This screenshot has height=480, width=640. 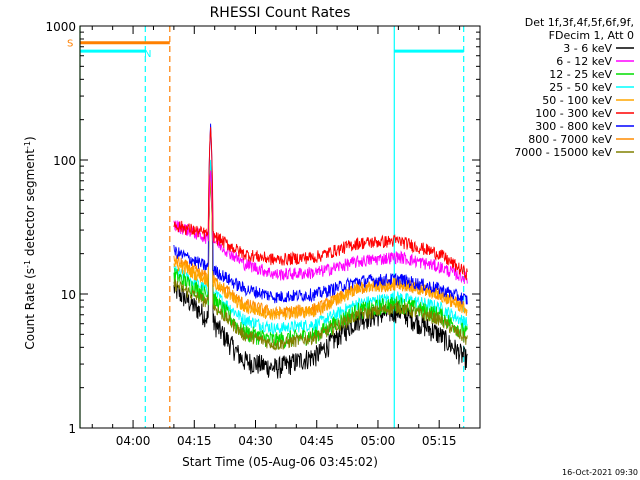 What do you see at coordinates (30, 204) in the screenshot?
I see `y-axis-label-mid: detector segment` at bounding box center [30, 204].